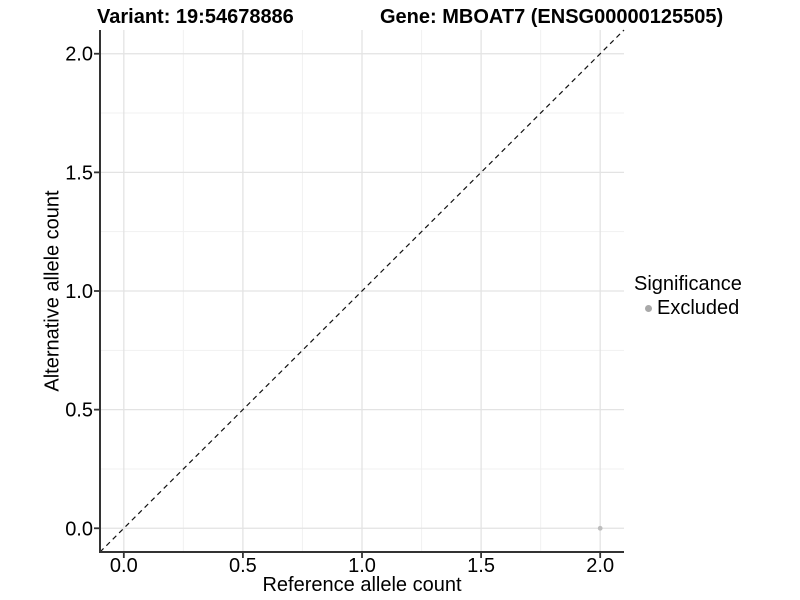  Describe the element at coordinates (552, 17) in the screenshot. I see `plot-title-gene: Gene: MBOAT7 (ENSG00000125505)` at that location.